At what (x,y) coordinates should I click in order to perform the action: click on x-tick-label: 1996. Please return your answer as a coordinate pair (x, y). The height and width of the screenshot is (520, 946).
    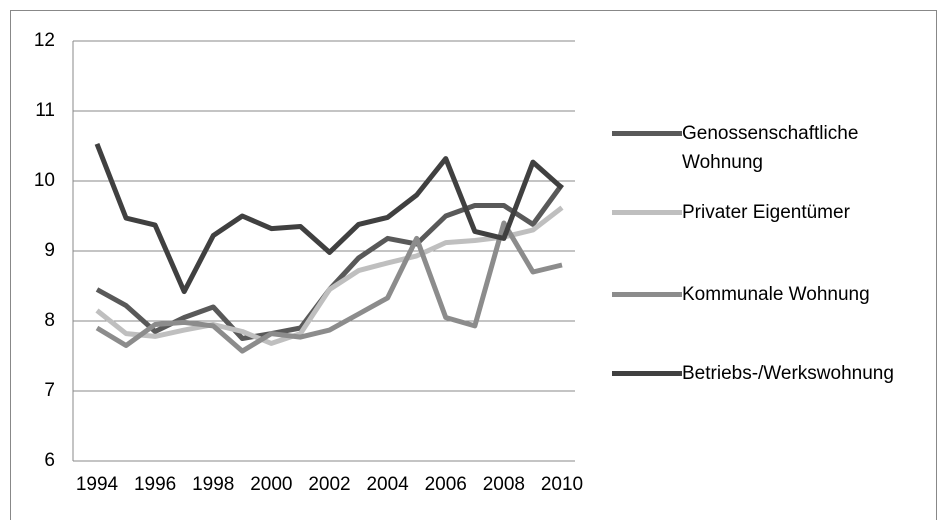
    Looking at the image, I should click on (155, 484).